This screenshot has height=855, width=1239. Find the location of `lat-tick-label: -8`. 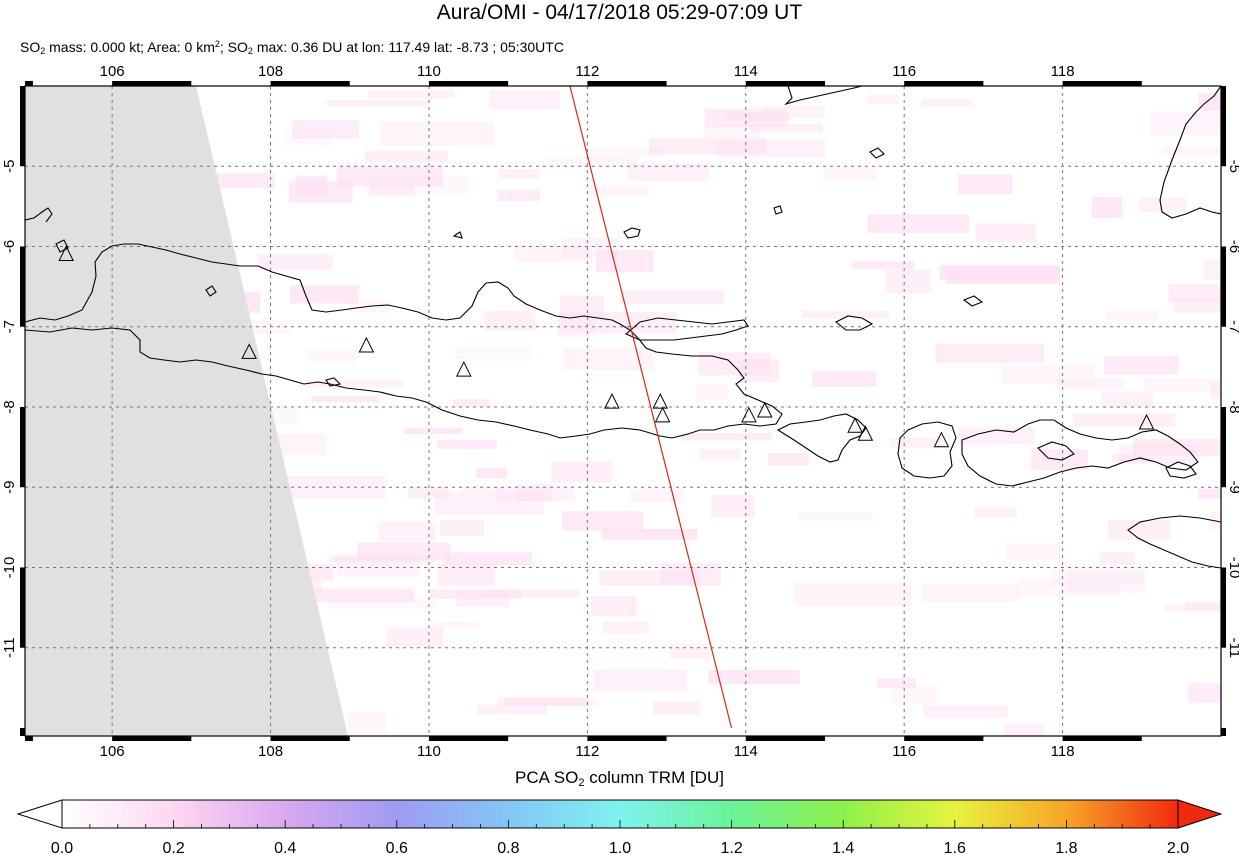

lat-tick-label: -8 is located at coordinates (9, 406).